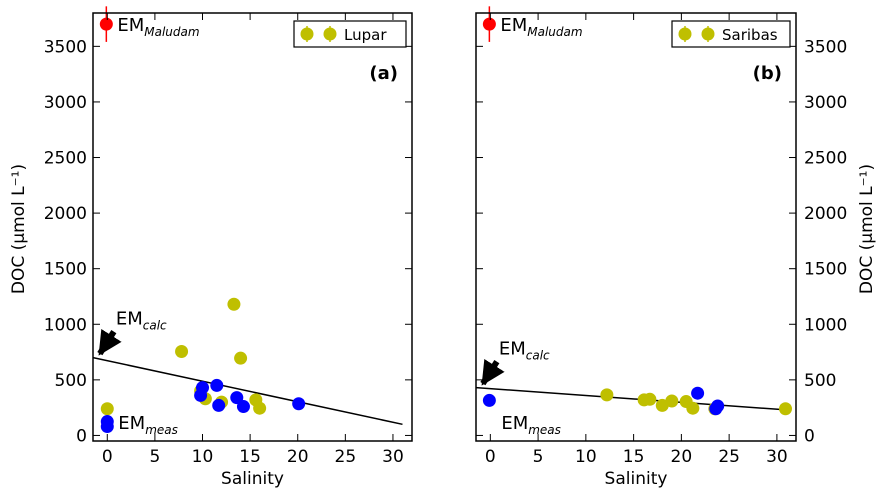 This screenshot has height=489, width=880. Describe the element at coordinates (365, 35) in the screenshot. I see `legend-label: Lupar` at that location.